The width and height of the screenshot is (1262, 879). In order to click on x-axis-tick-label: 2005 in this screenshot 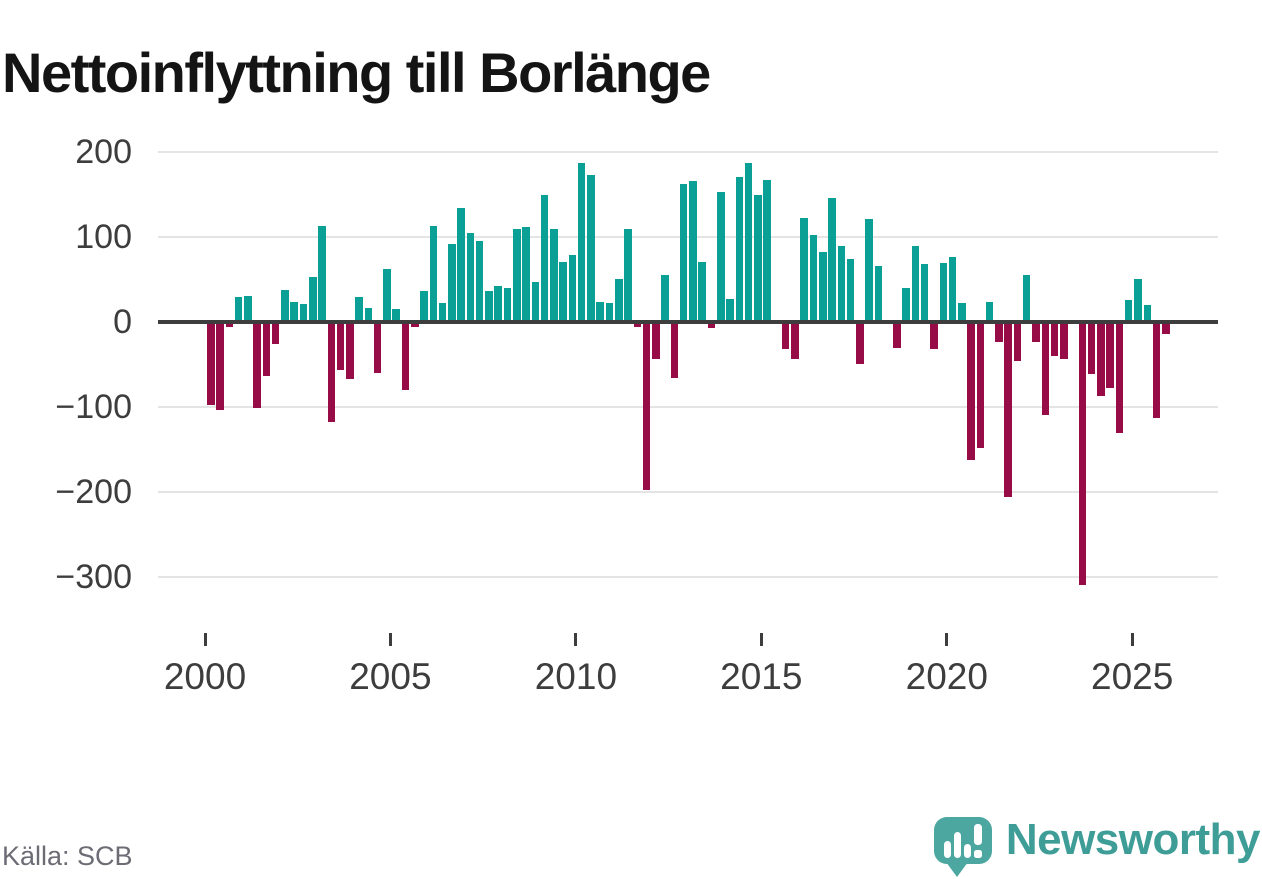, I will do `click(390, 676)`.